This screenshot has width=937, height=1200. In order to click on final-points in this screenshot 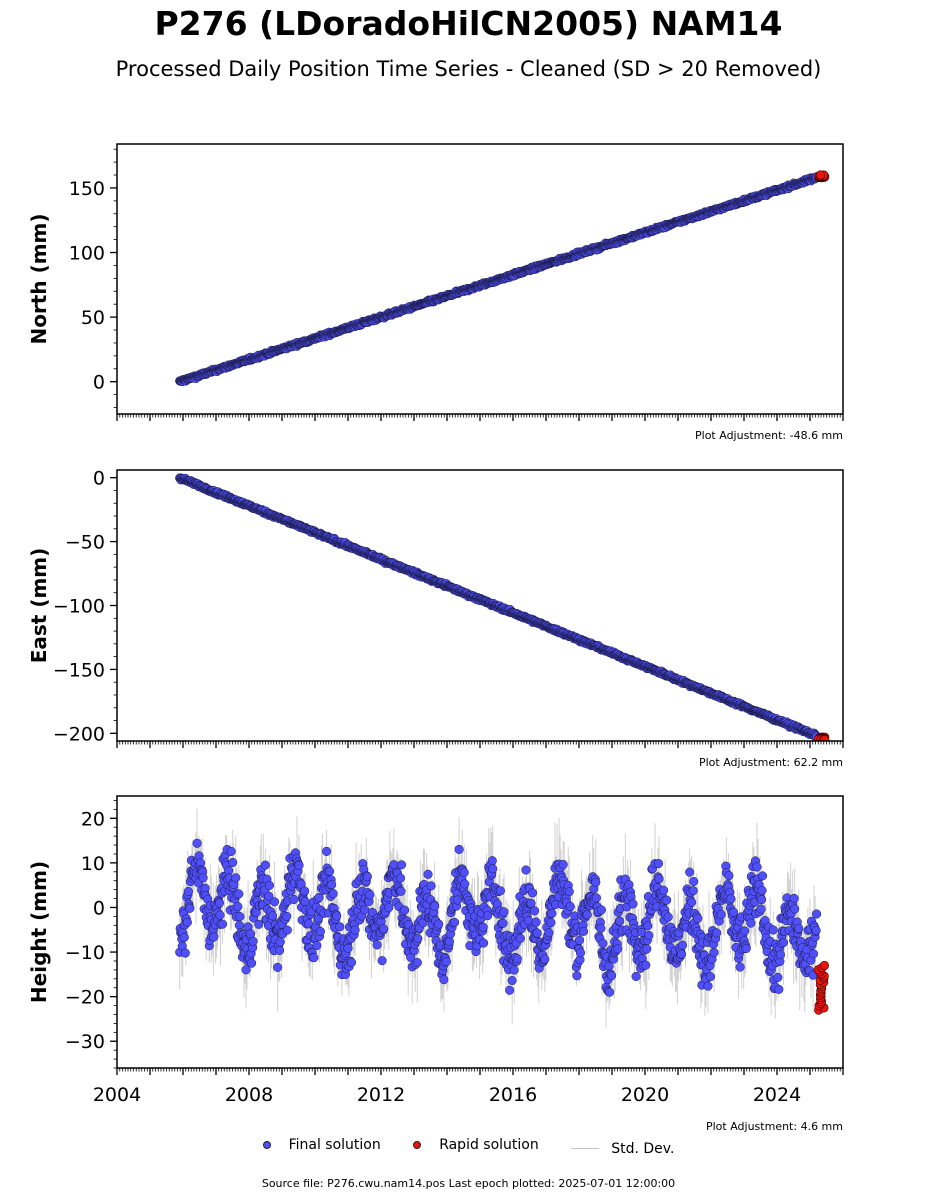, I will do `click(498, 279)`.